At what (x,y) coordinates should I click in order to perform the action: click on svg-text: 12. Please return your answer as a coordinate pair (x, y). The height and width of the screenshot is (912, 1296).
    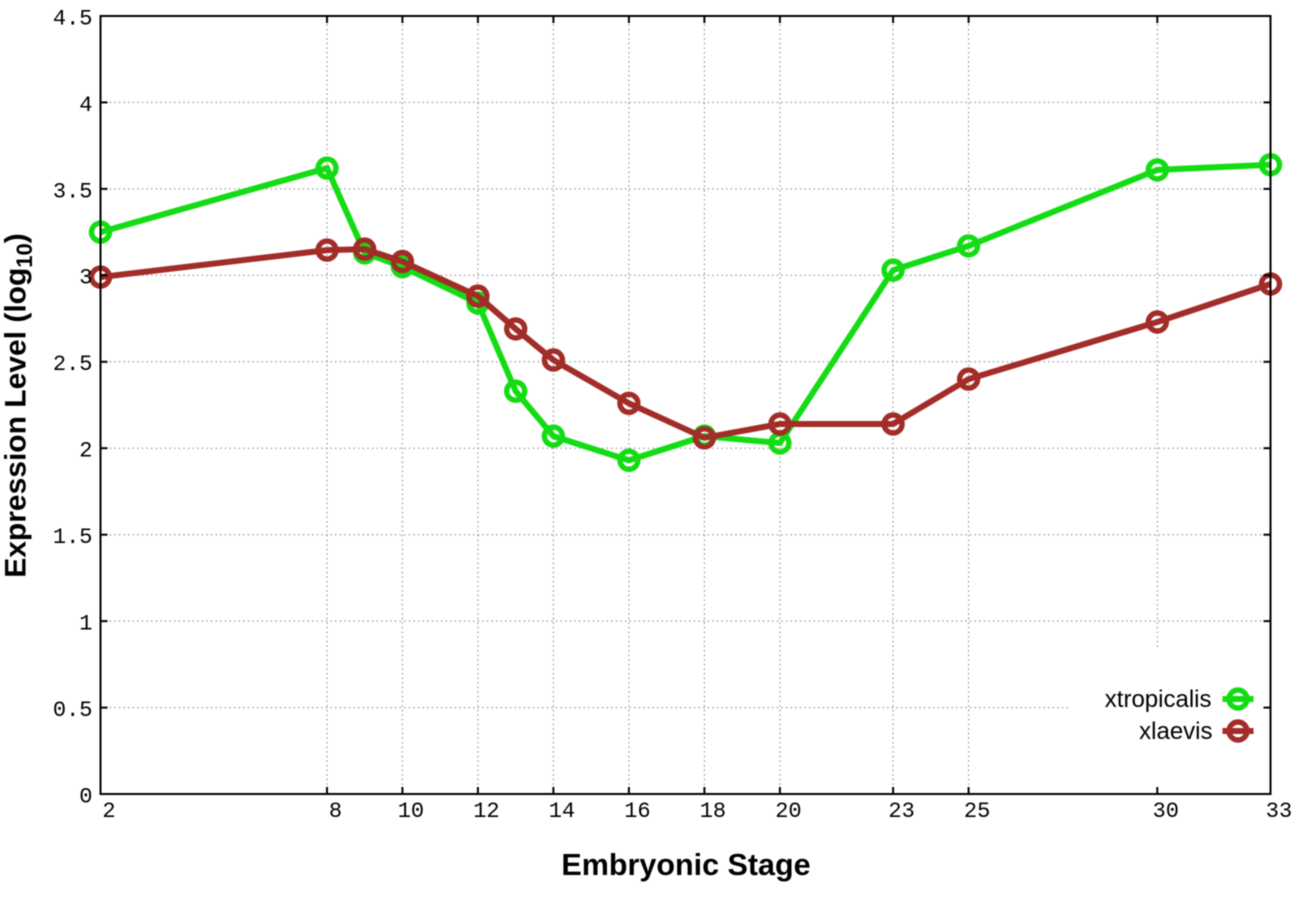
    Looking at the image, I should click on (486, 811).